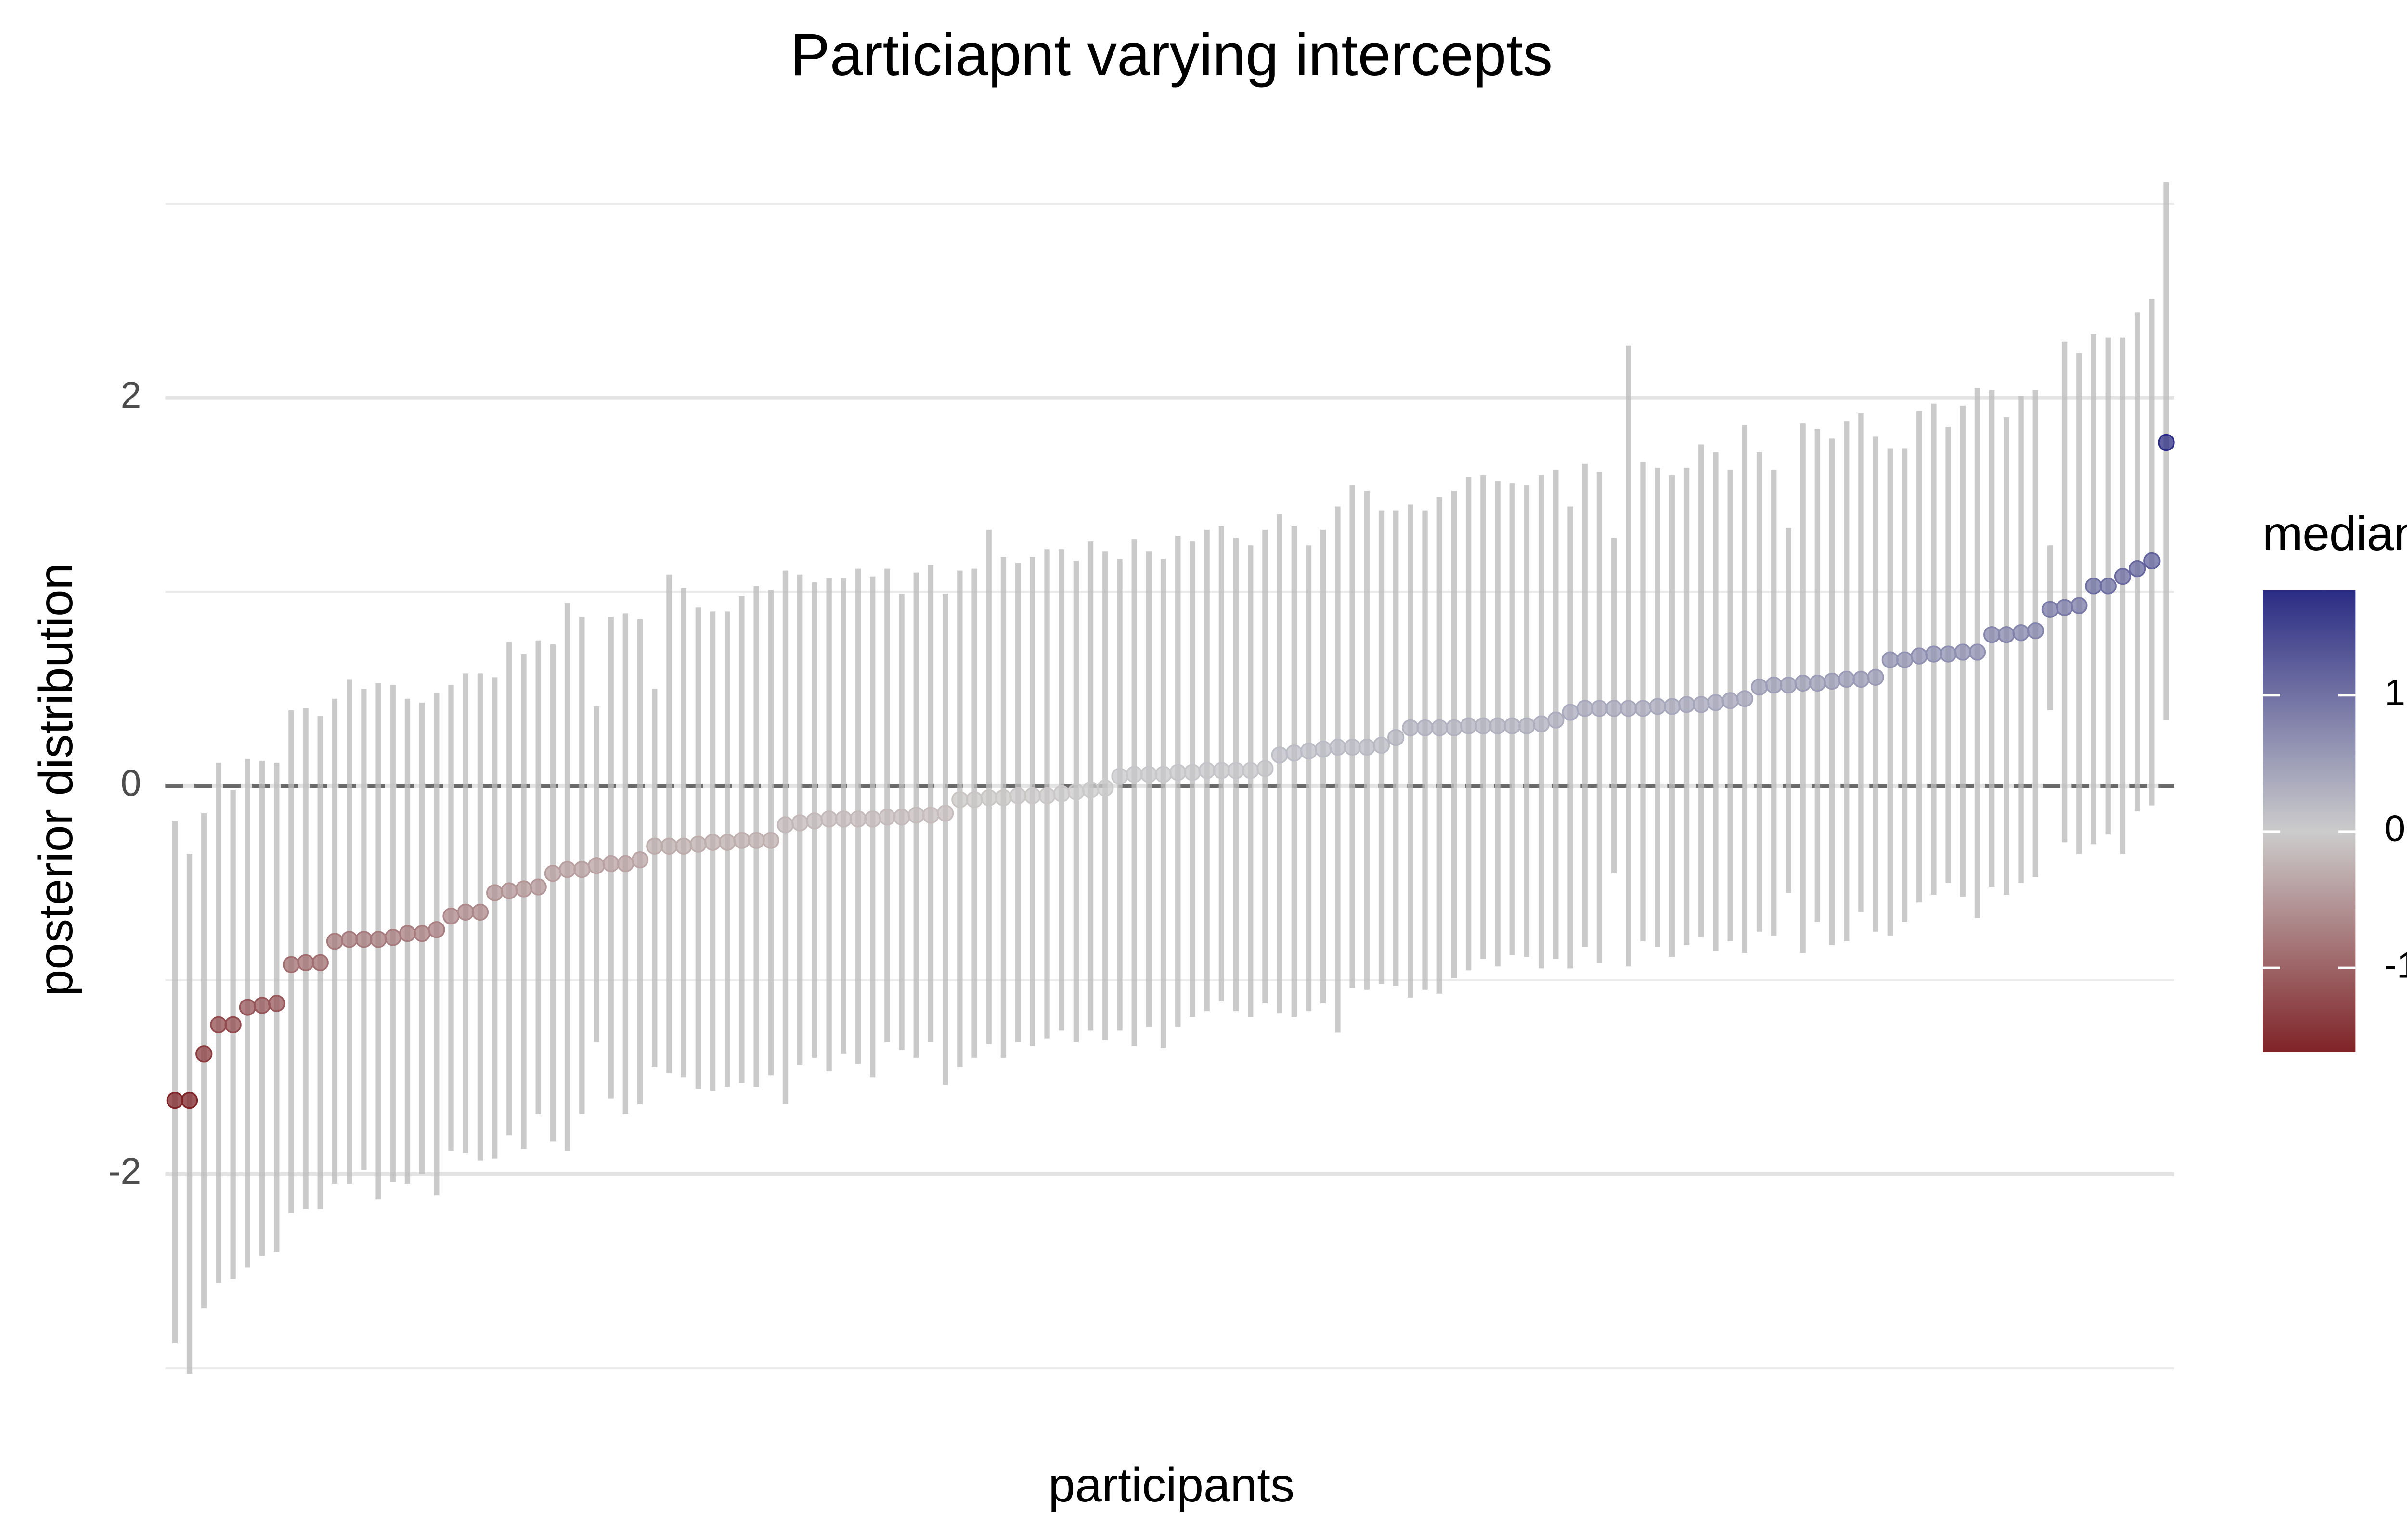  What do you see at coordinates (131, 395) in the screenshot?
I see `y-tick-label: 2` at bounding box center [131, 395].